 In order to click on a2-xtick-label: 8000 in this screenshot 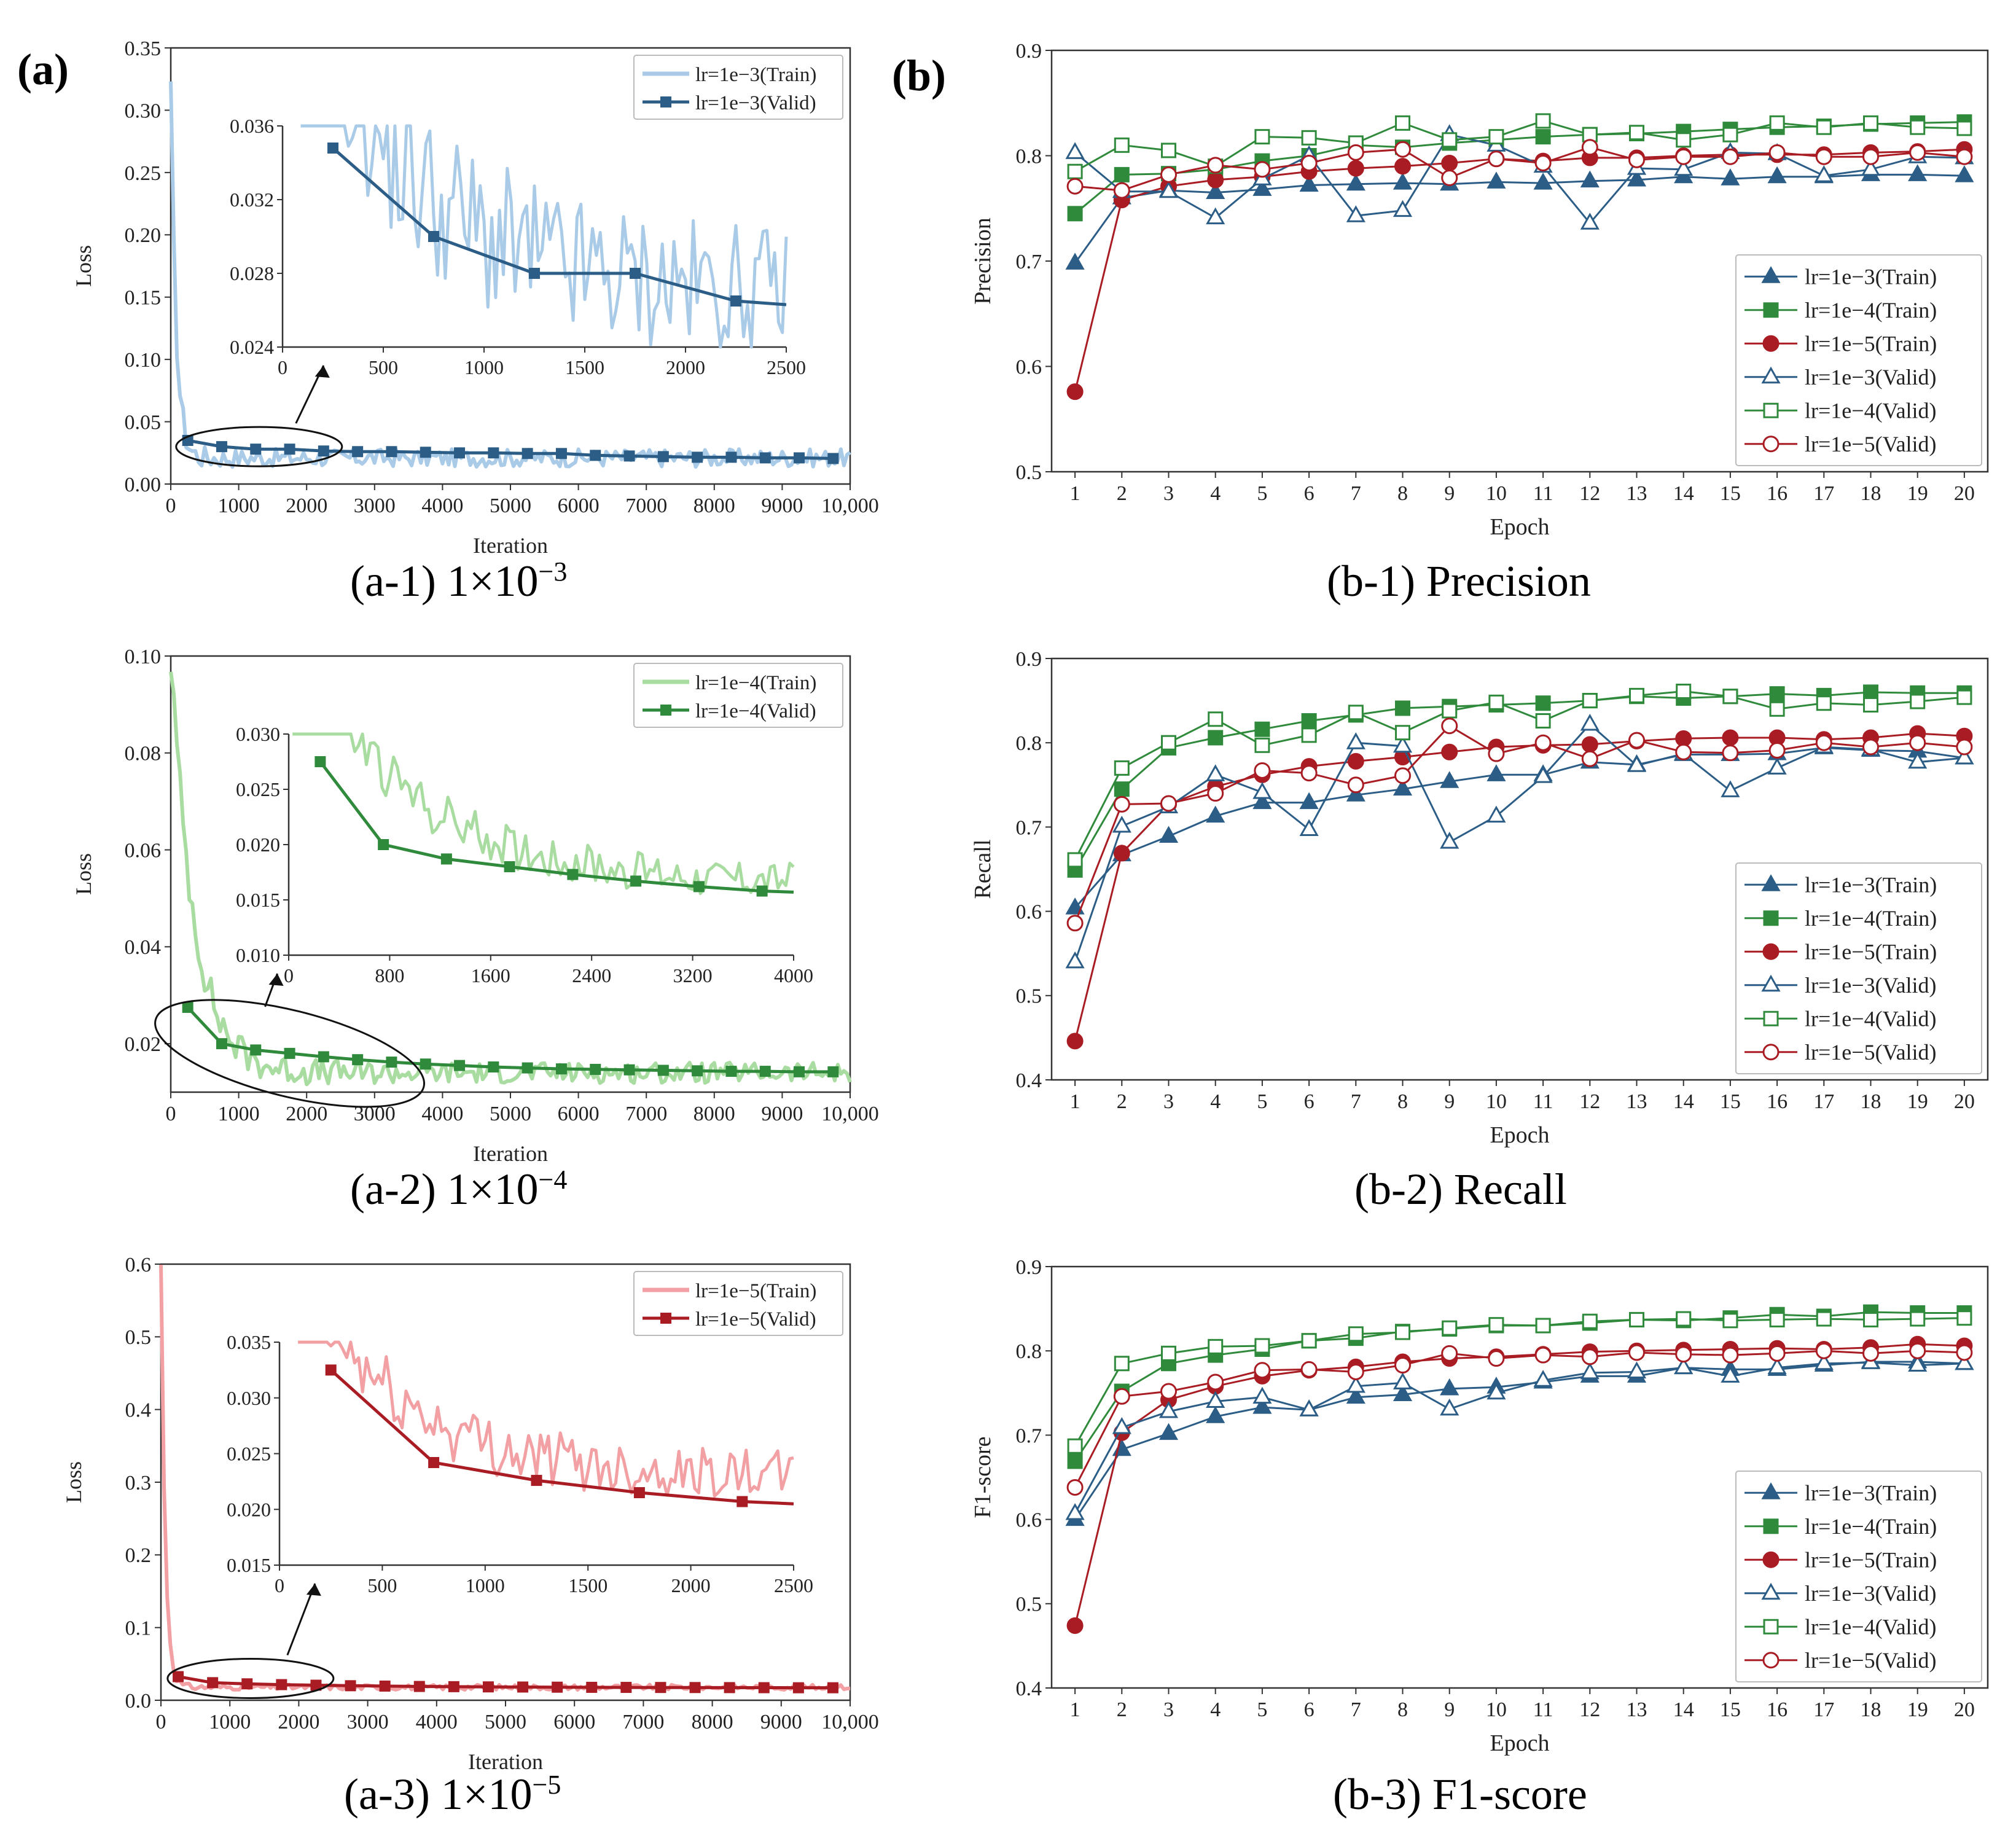, I will do `click(714, 1114)`.